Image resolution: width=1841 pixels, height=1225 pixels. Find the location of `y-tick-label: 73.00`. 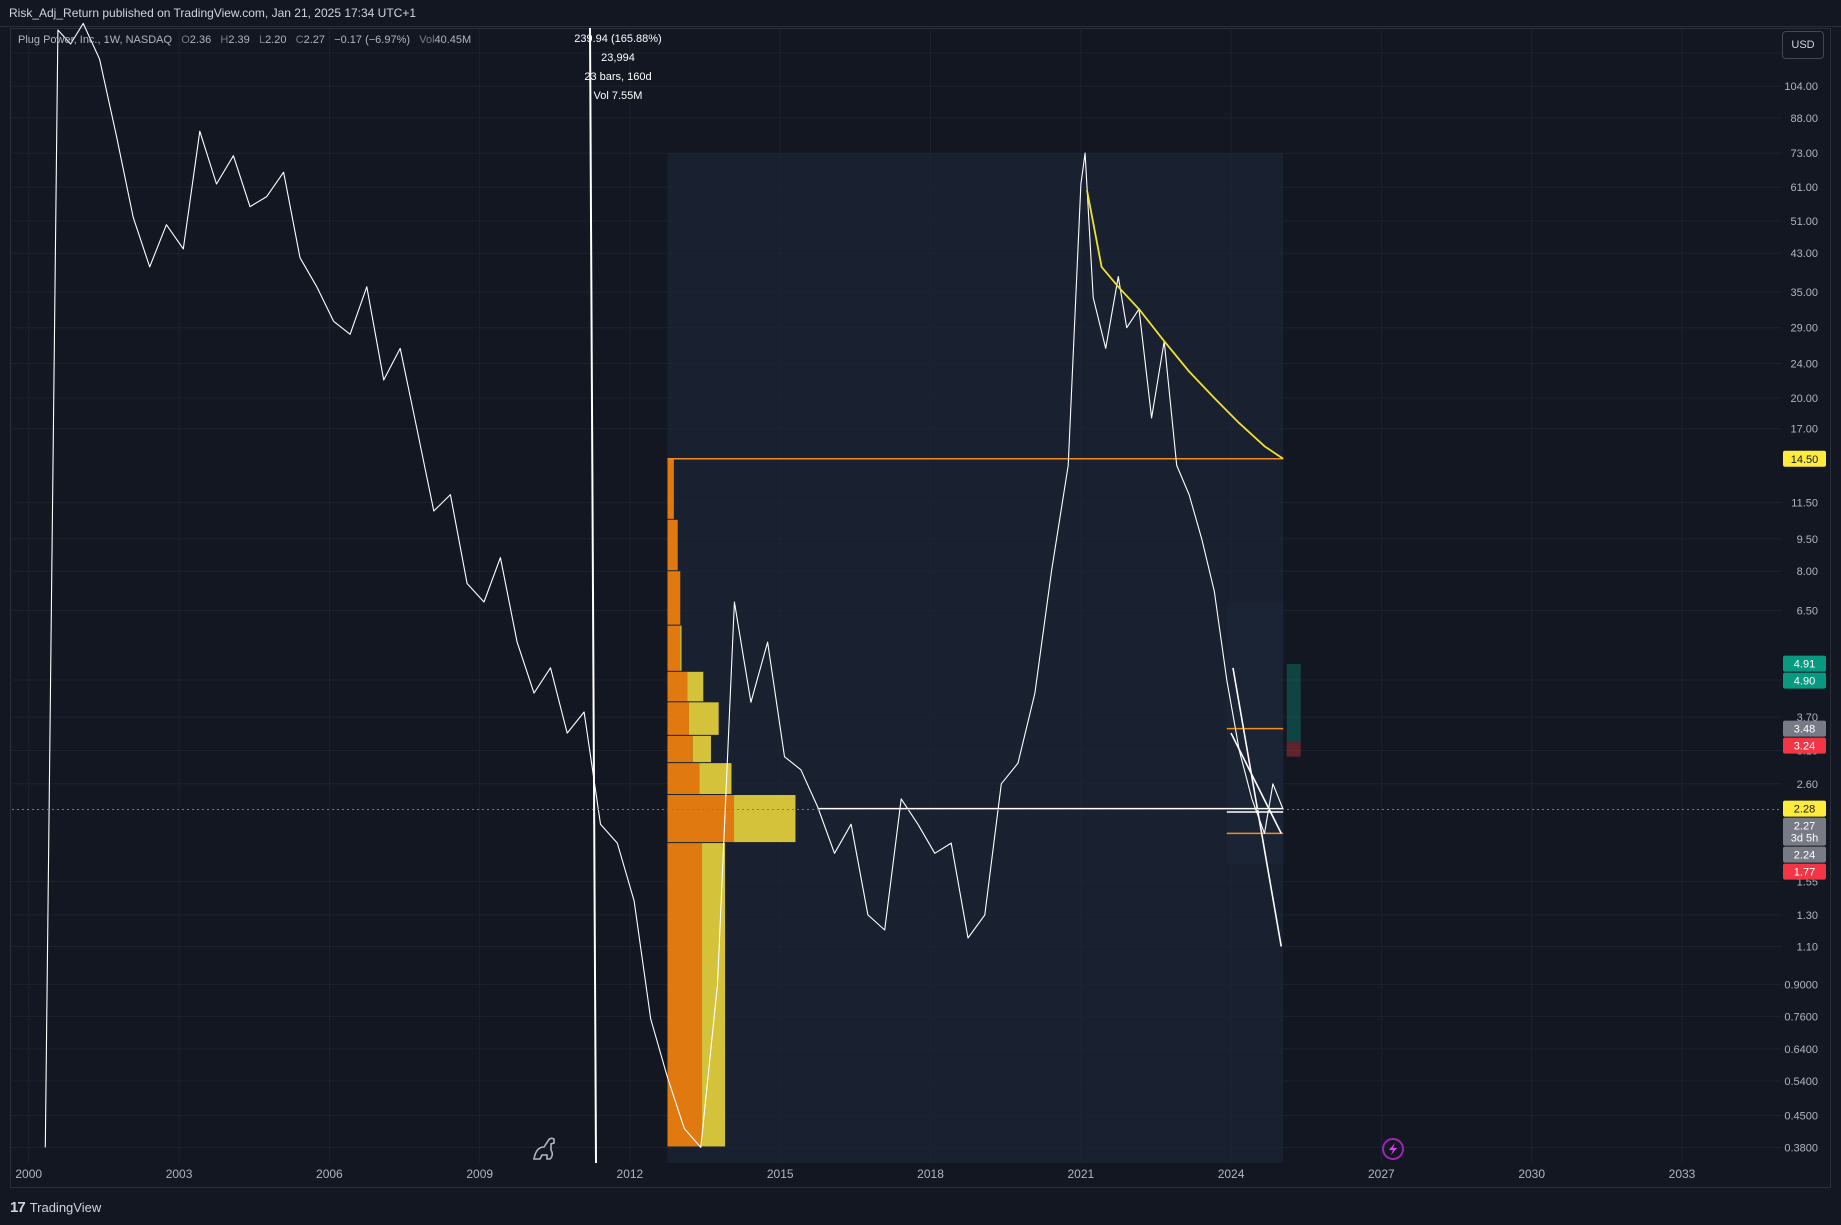

y-tick-label: 73.00 is located at coordinates (1804, 154).